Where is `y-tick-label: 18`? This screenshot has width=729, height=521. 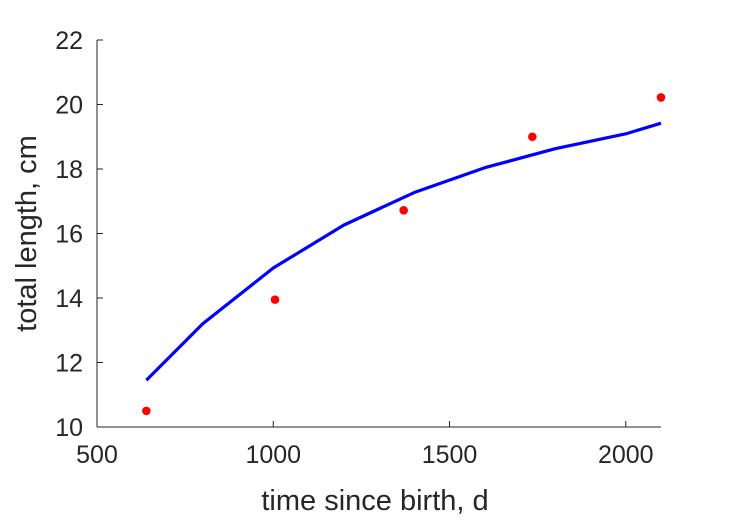 y-tick-label: 18 is located at coordinates (69, 170).